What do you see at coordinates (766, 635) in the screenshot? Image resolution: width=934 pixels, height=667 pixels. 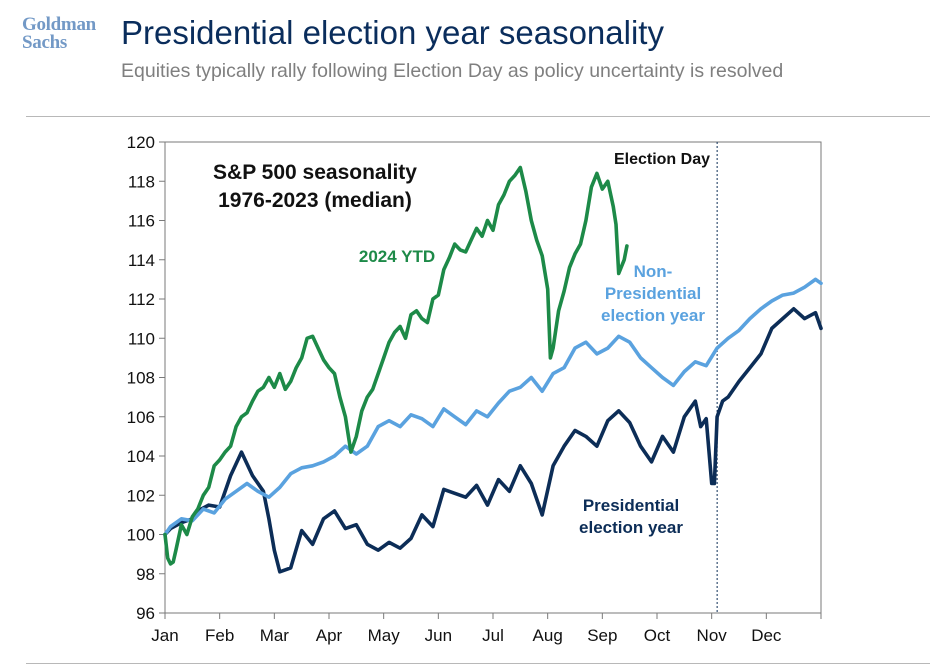 I see `x-tick-label: Dec` at bounding box center [766, 635].